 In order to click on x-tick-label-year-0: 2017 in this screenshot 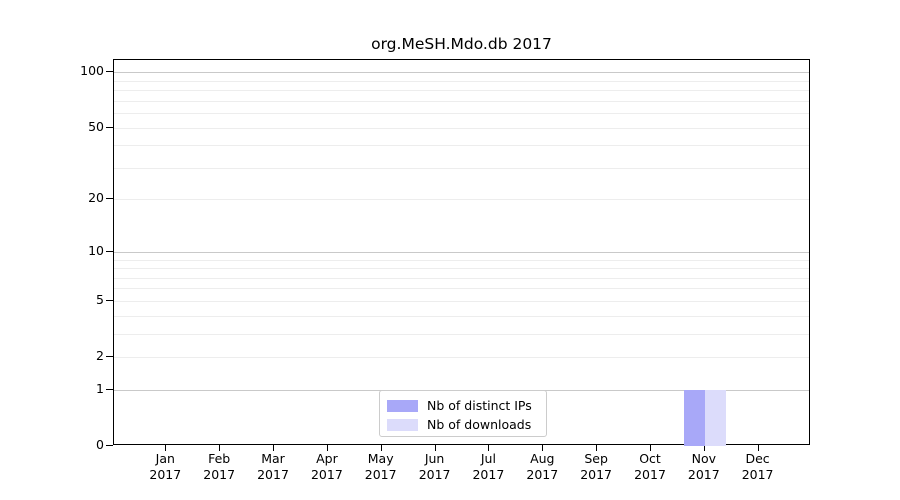, I will do `click(165, 474)`.